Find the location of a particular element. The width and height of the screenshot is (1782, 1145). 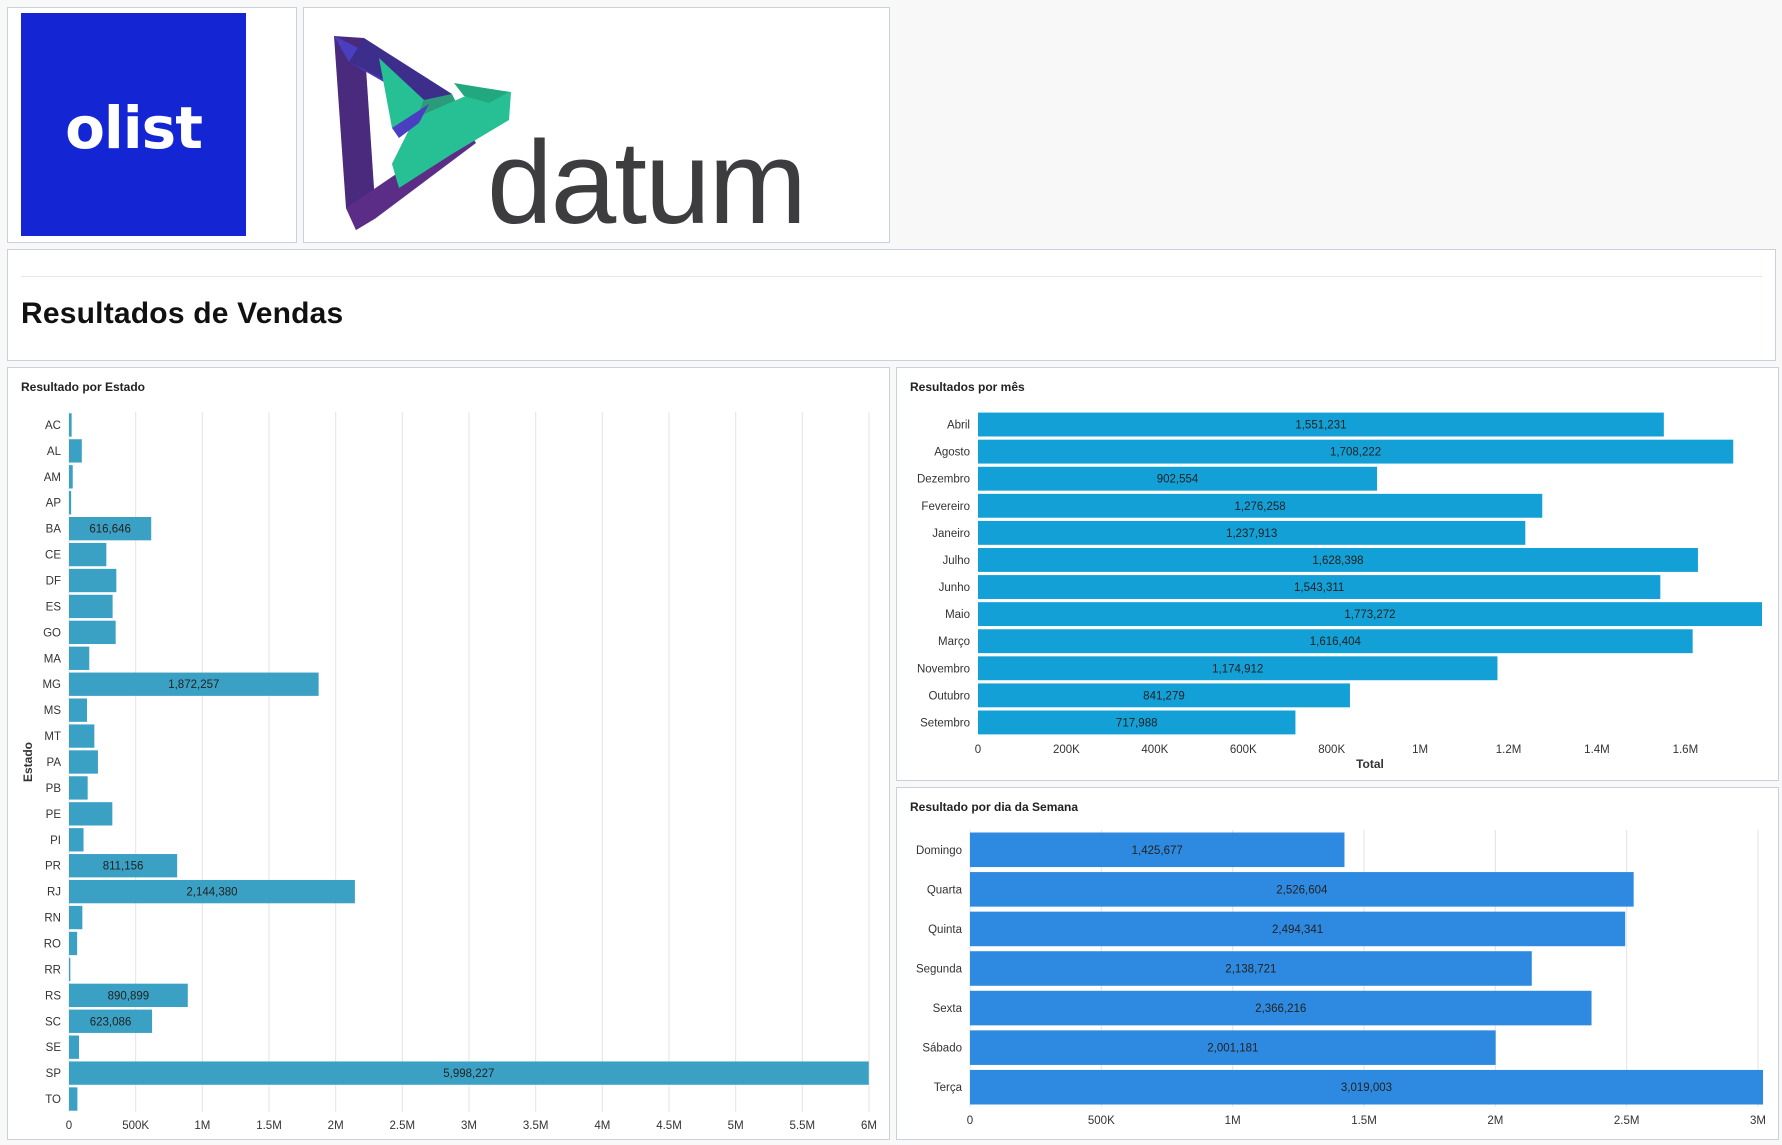

estado-ytick-pb: PB is located at coordinates (54, 789).